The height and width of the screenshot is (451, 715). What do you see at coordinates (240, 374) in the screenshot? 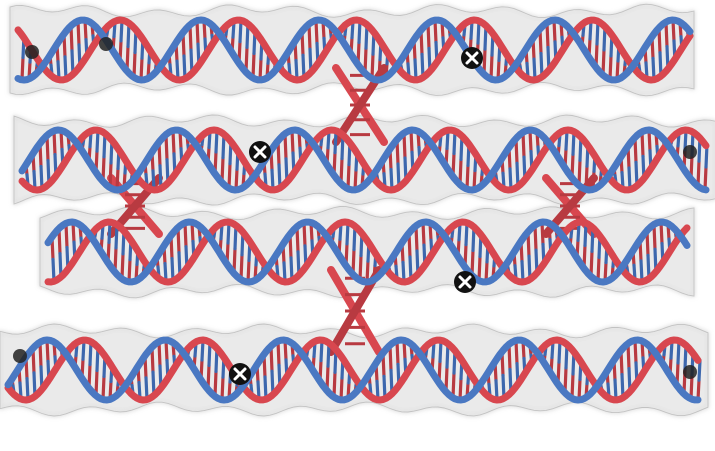
I see `marker-row4` at bounding box center [240, 374].